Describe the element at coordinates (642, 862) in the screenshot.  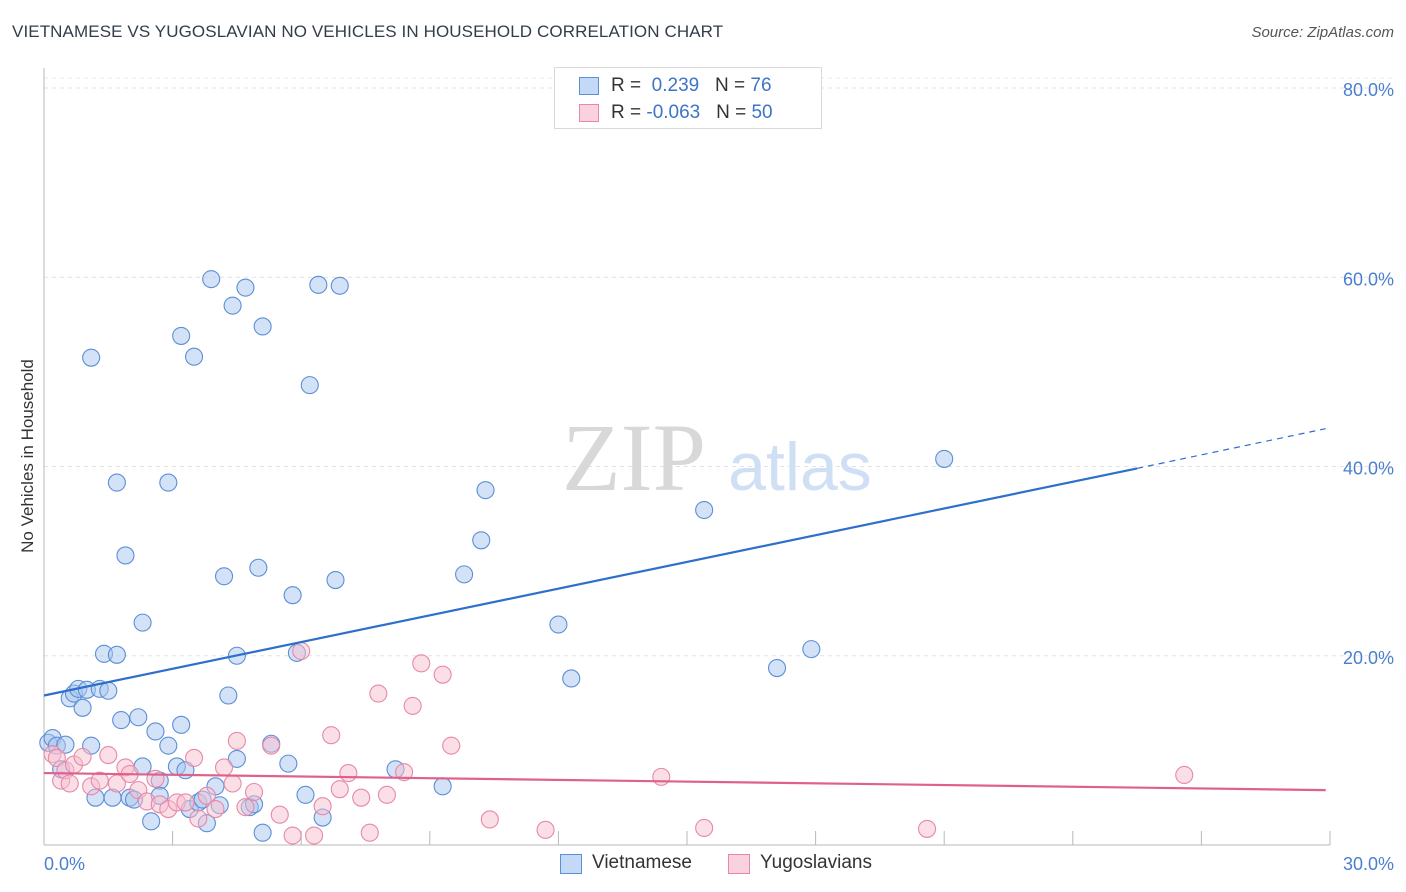
I see `bottom-legend-label-vietnamese: Vietnamese` at that location.